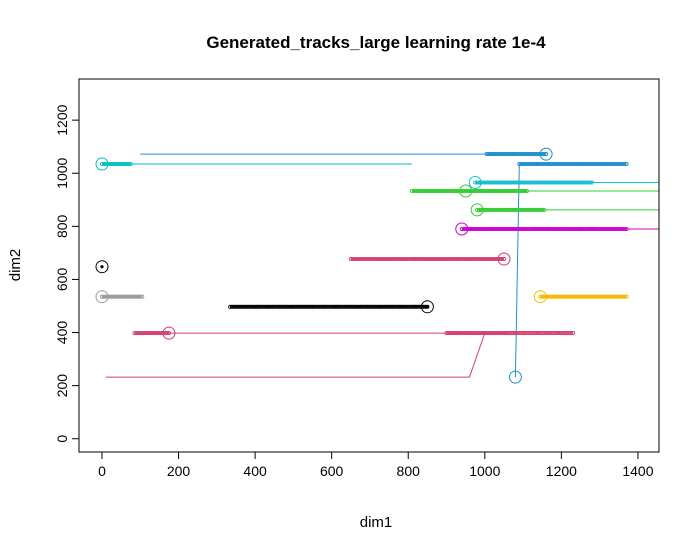 This screenshot has height=550, width=700. I want to click on y-tick-label: 200, so click(62, 386).